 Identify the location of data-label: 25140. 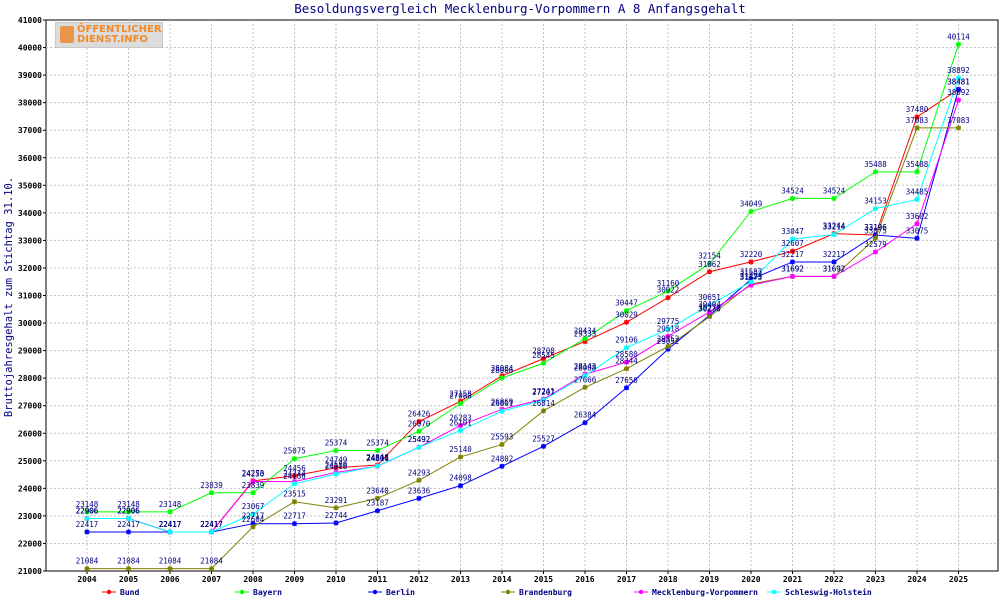
(460, 449).